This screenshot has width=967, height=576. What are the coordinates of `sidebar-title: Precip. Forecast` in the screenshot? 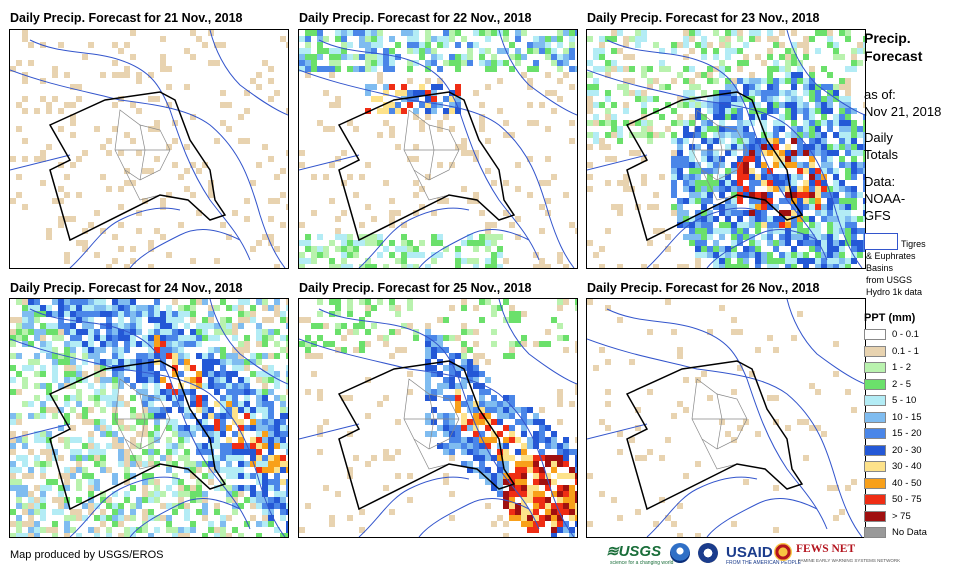 It's located at (893, 47).